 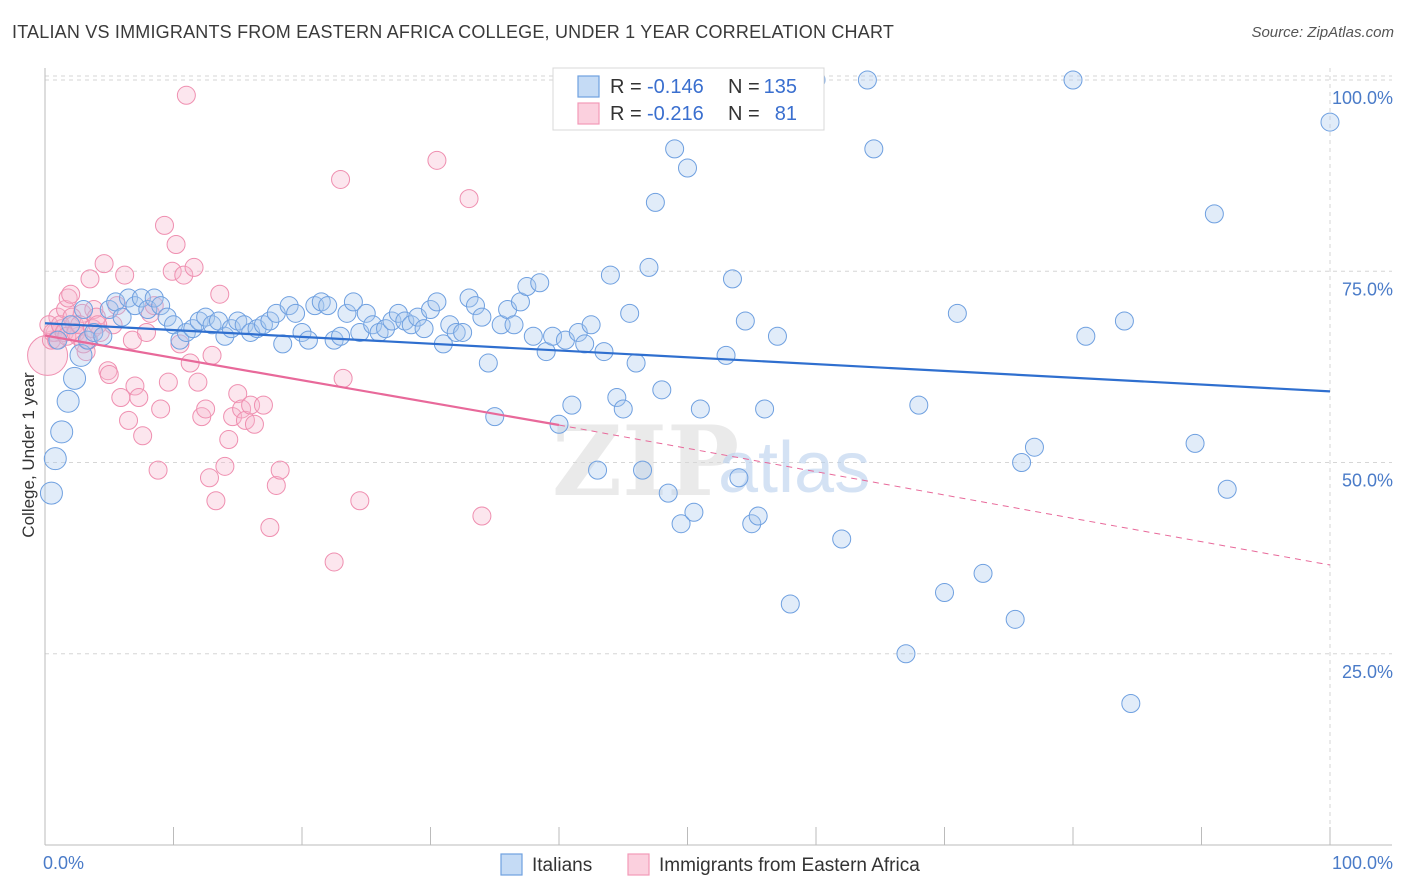 I want to click on x-tick-labels: 0.0% 100.0%, so click(x=718, y=863).